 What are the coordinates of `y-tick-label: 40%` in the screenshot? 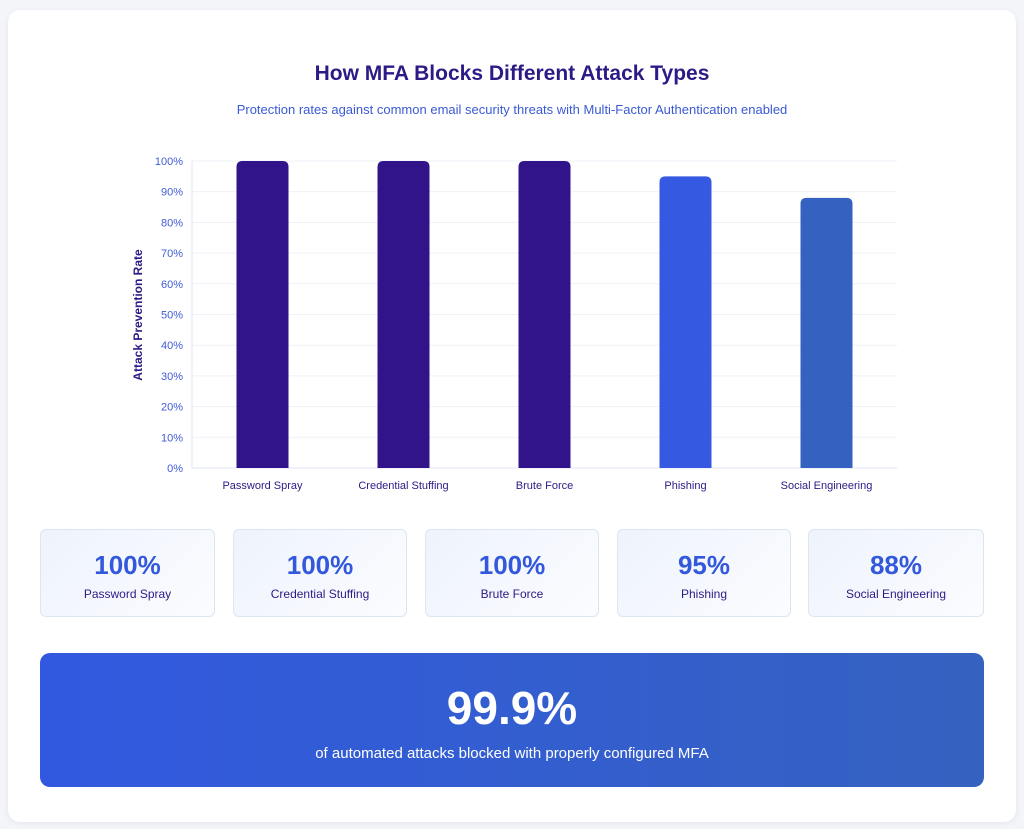 It's located at (172, 346).